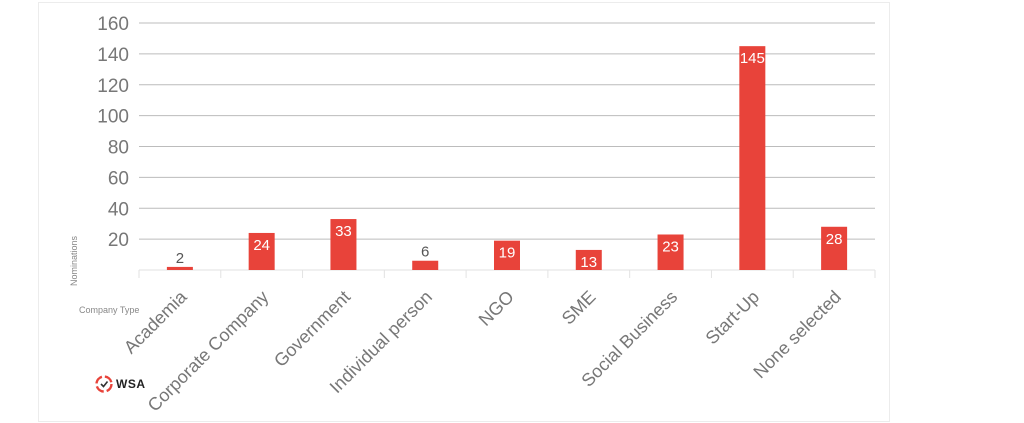 Image resolution: width=1024 pixels, height=423 pixels. I want to click on data-label: 23, so click(670, 246).